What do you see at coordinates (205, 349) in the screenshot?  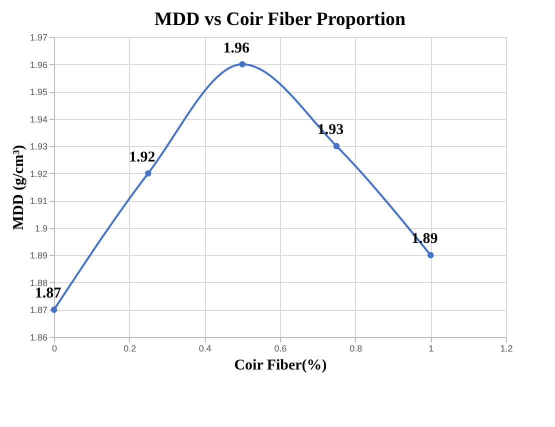 I see `x-tick-label: 0.4` at bounding box center [205, 349].